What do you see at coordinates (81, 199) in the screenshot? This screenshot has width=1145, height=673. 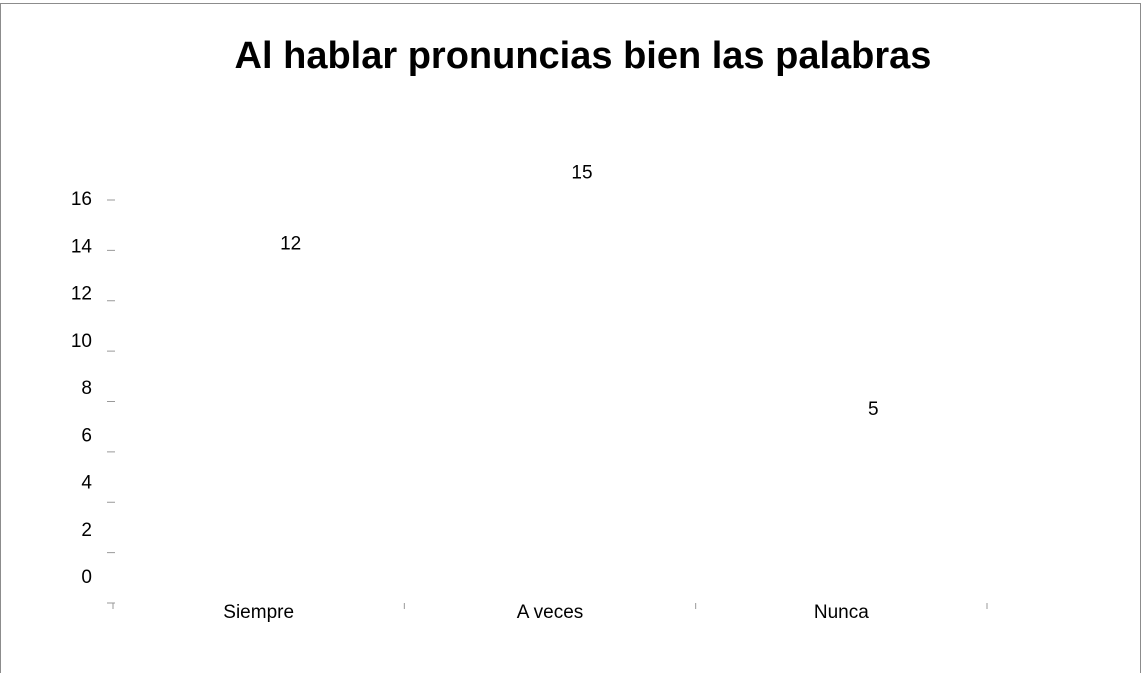 I see `y-tick-label: 16` at bounding box center [81, 199].